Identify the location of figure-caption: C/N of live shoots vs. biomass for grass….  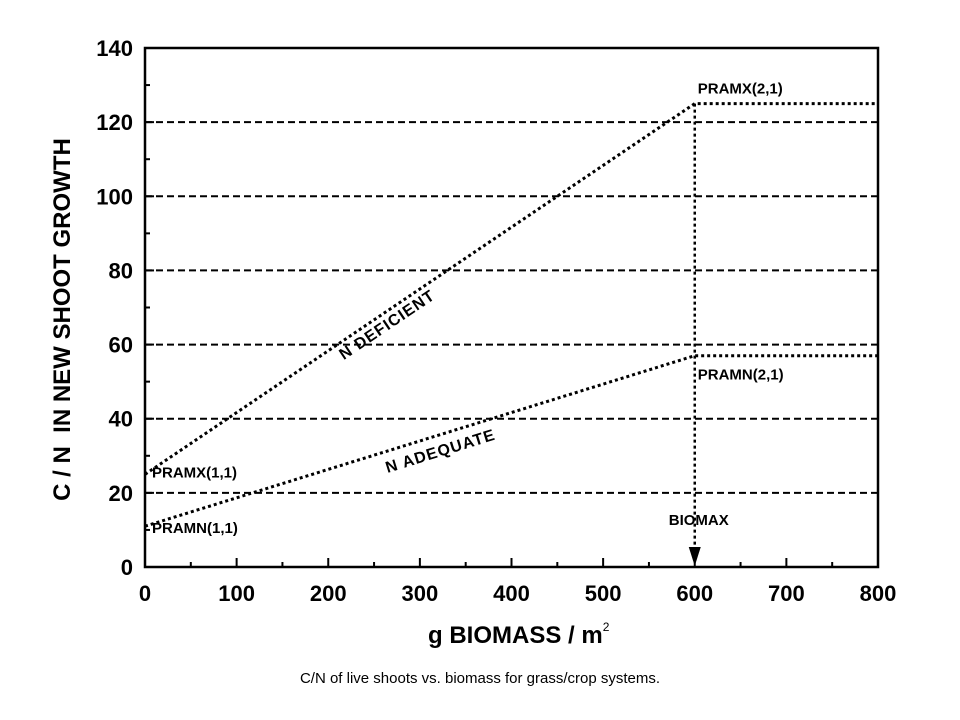
(480, 678).